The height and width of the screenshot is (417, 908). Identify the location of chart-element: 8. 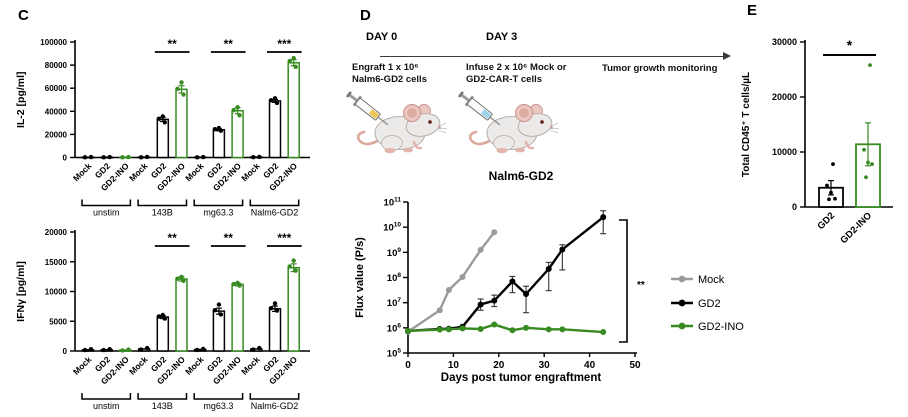
(399, 275).